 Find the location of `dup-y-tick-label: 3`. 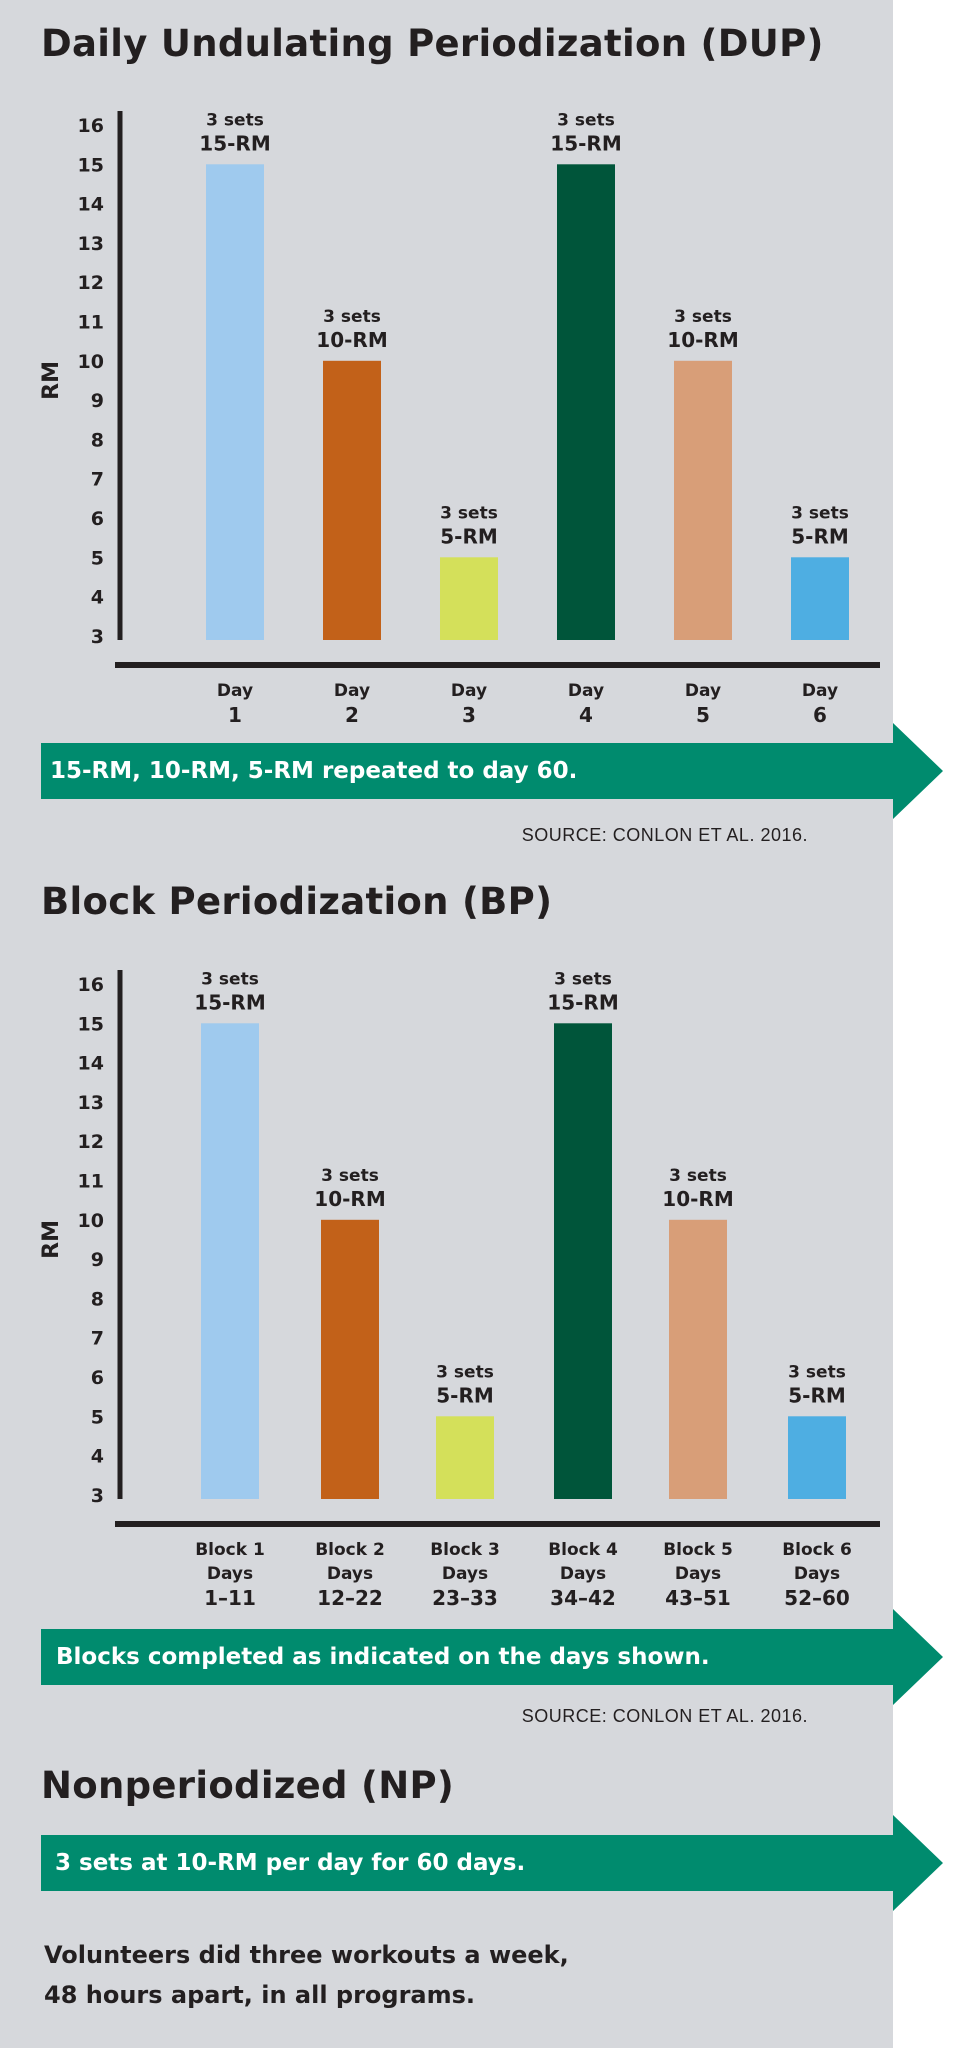

dup-y-tick-label: 3 is located at coordinates (97, 637).